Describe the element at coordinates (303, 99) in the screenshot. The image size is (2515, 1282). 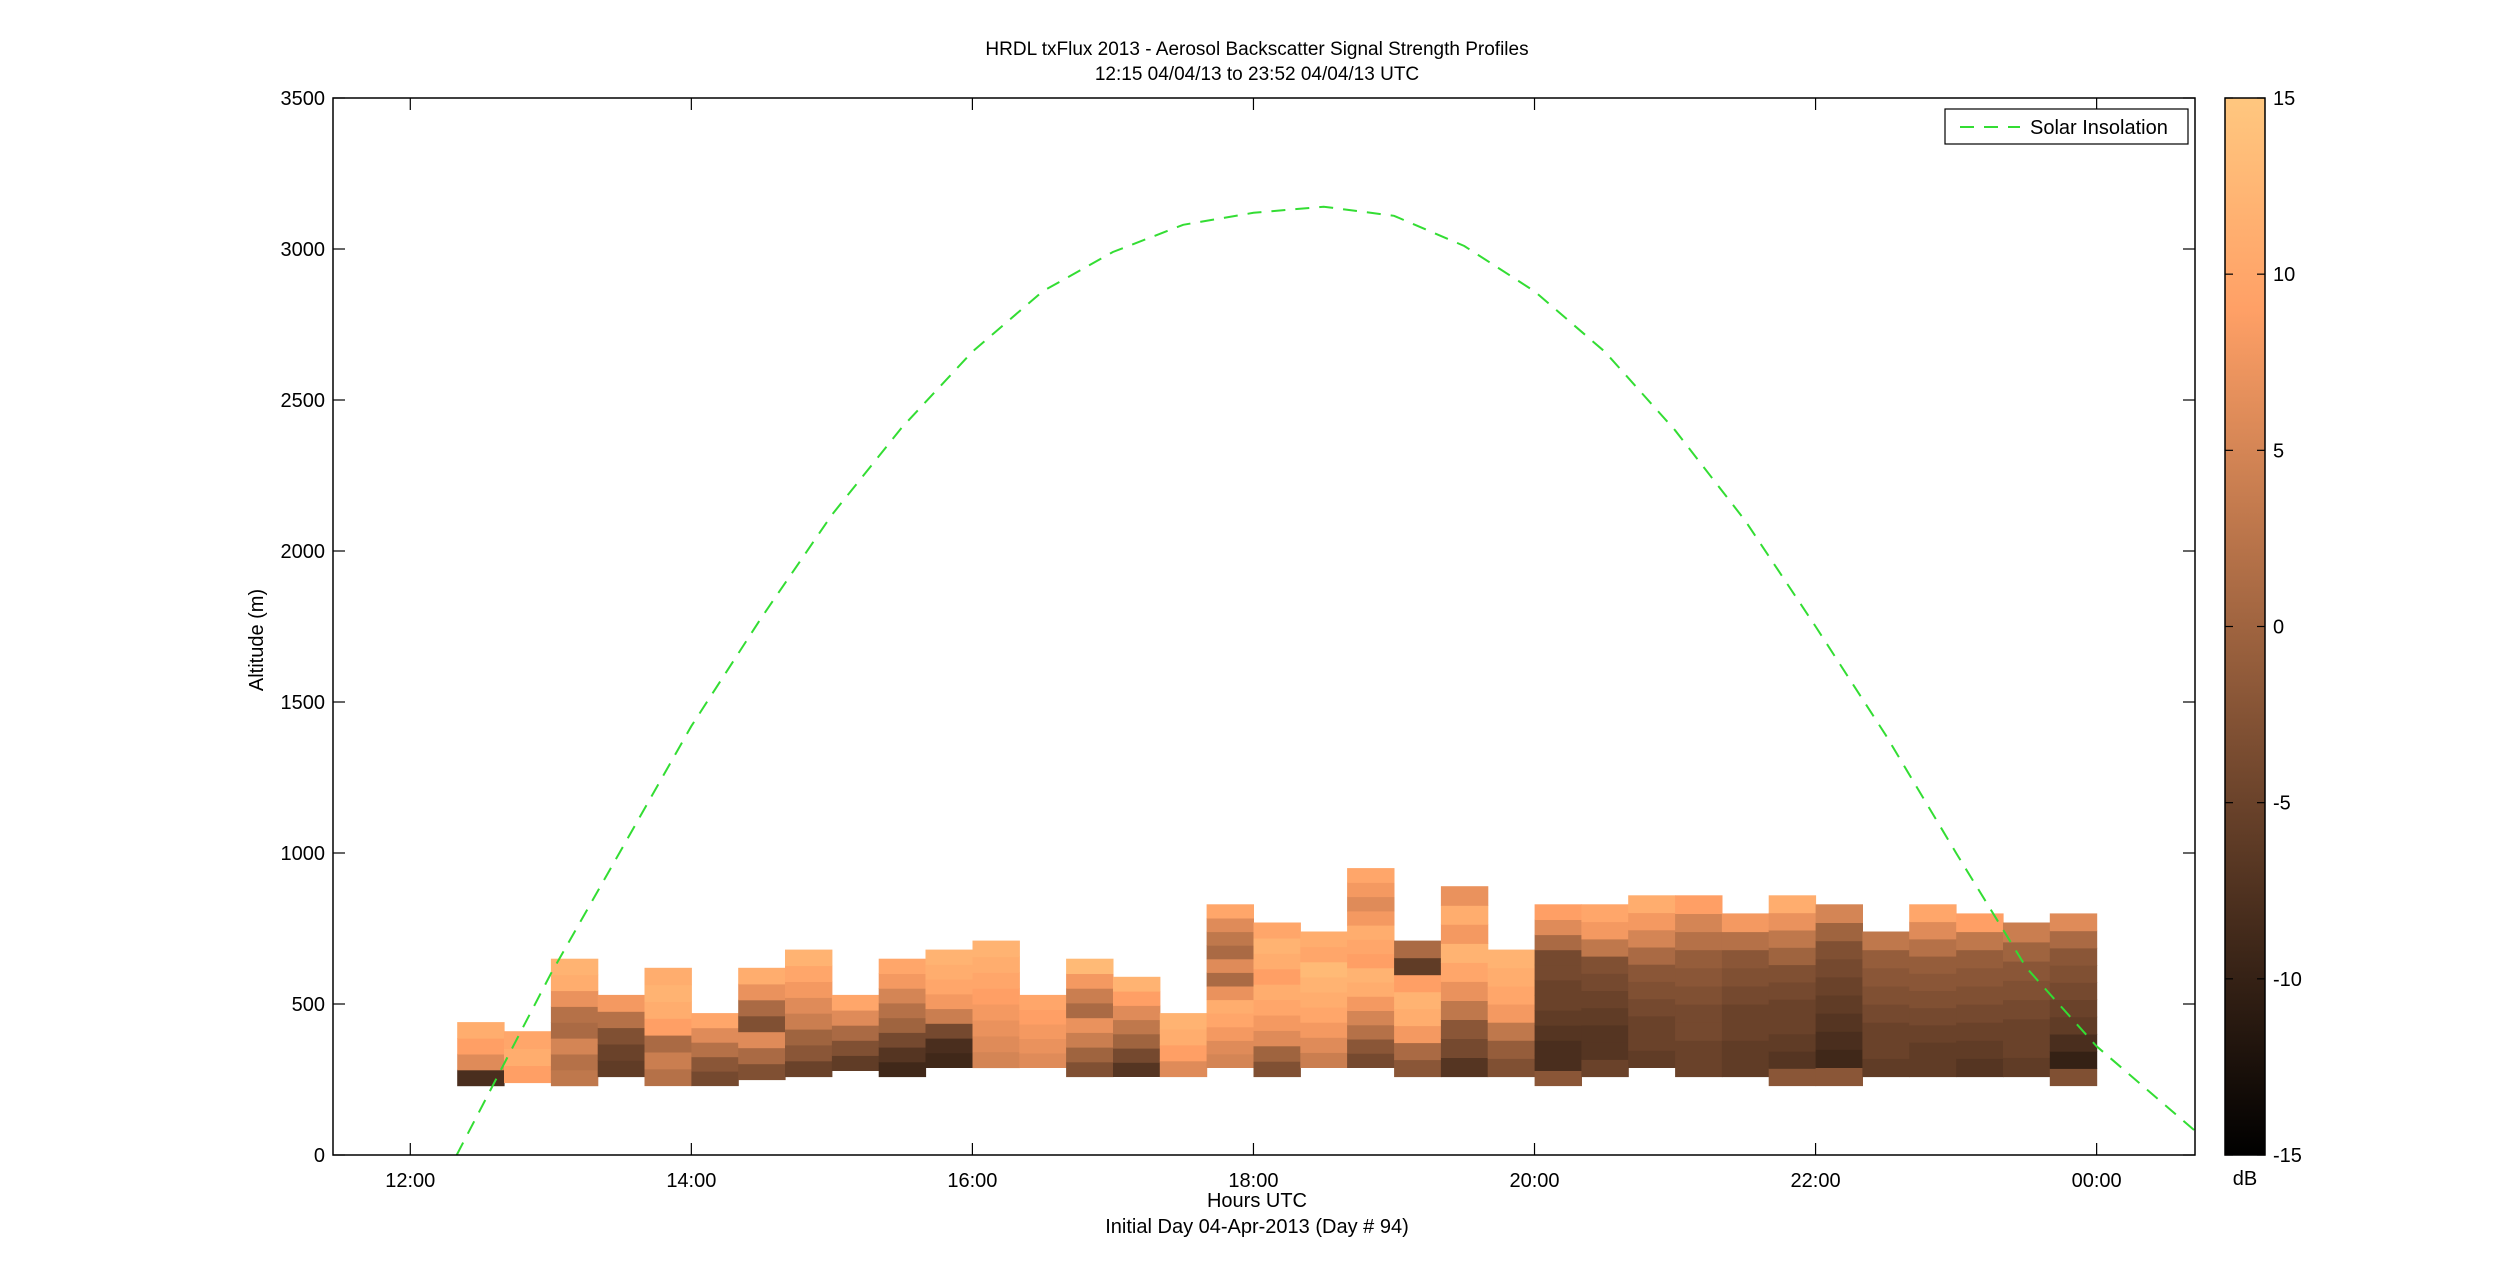
I see `y-tick-label: 3500` at that location.